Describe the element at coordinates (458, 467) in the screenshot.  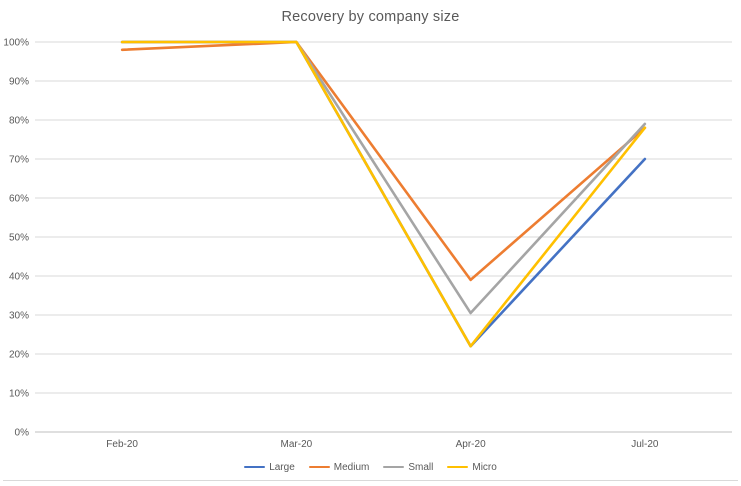
I see `legend-swatch-micro` at that location.